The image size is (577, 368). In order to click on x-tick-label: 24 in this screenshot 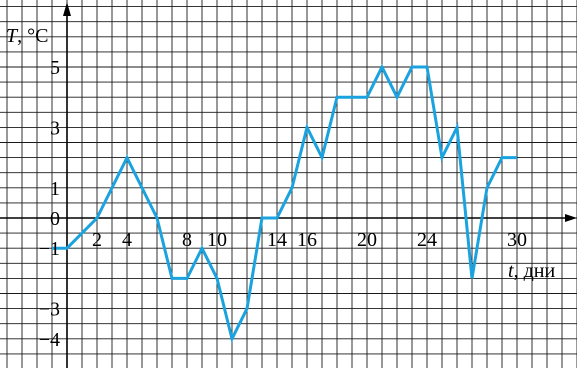, I will do `click(427, 240)`.